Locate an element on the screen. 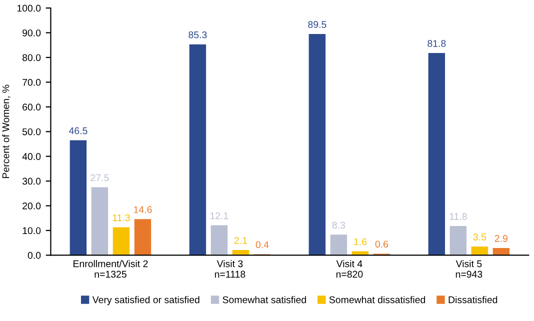 The width and height of the screenshot is (534, 321). y-tick-label: 90.0 is located at coordinates (31, 32).